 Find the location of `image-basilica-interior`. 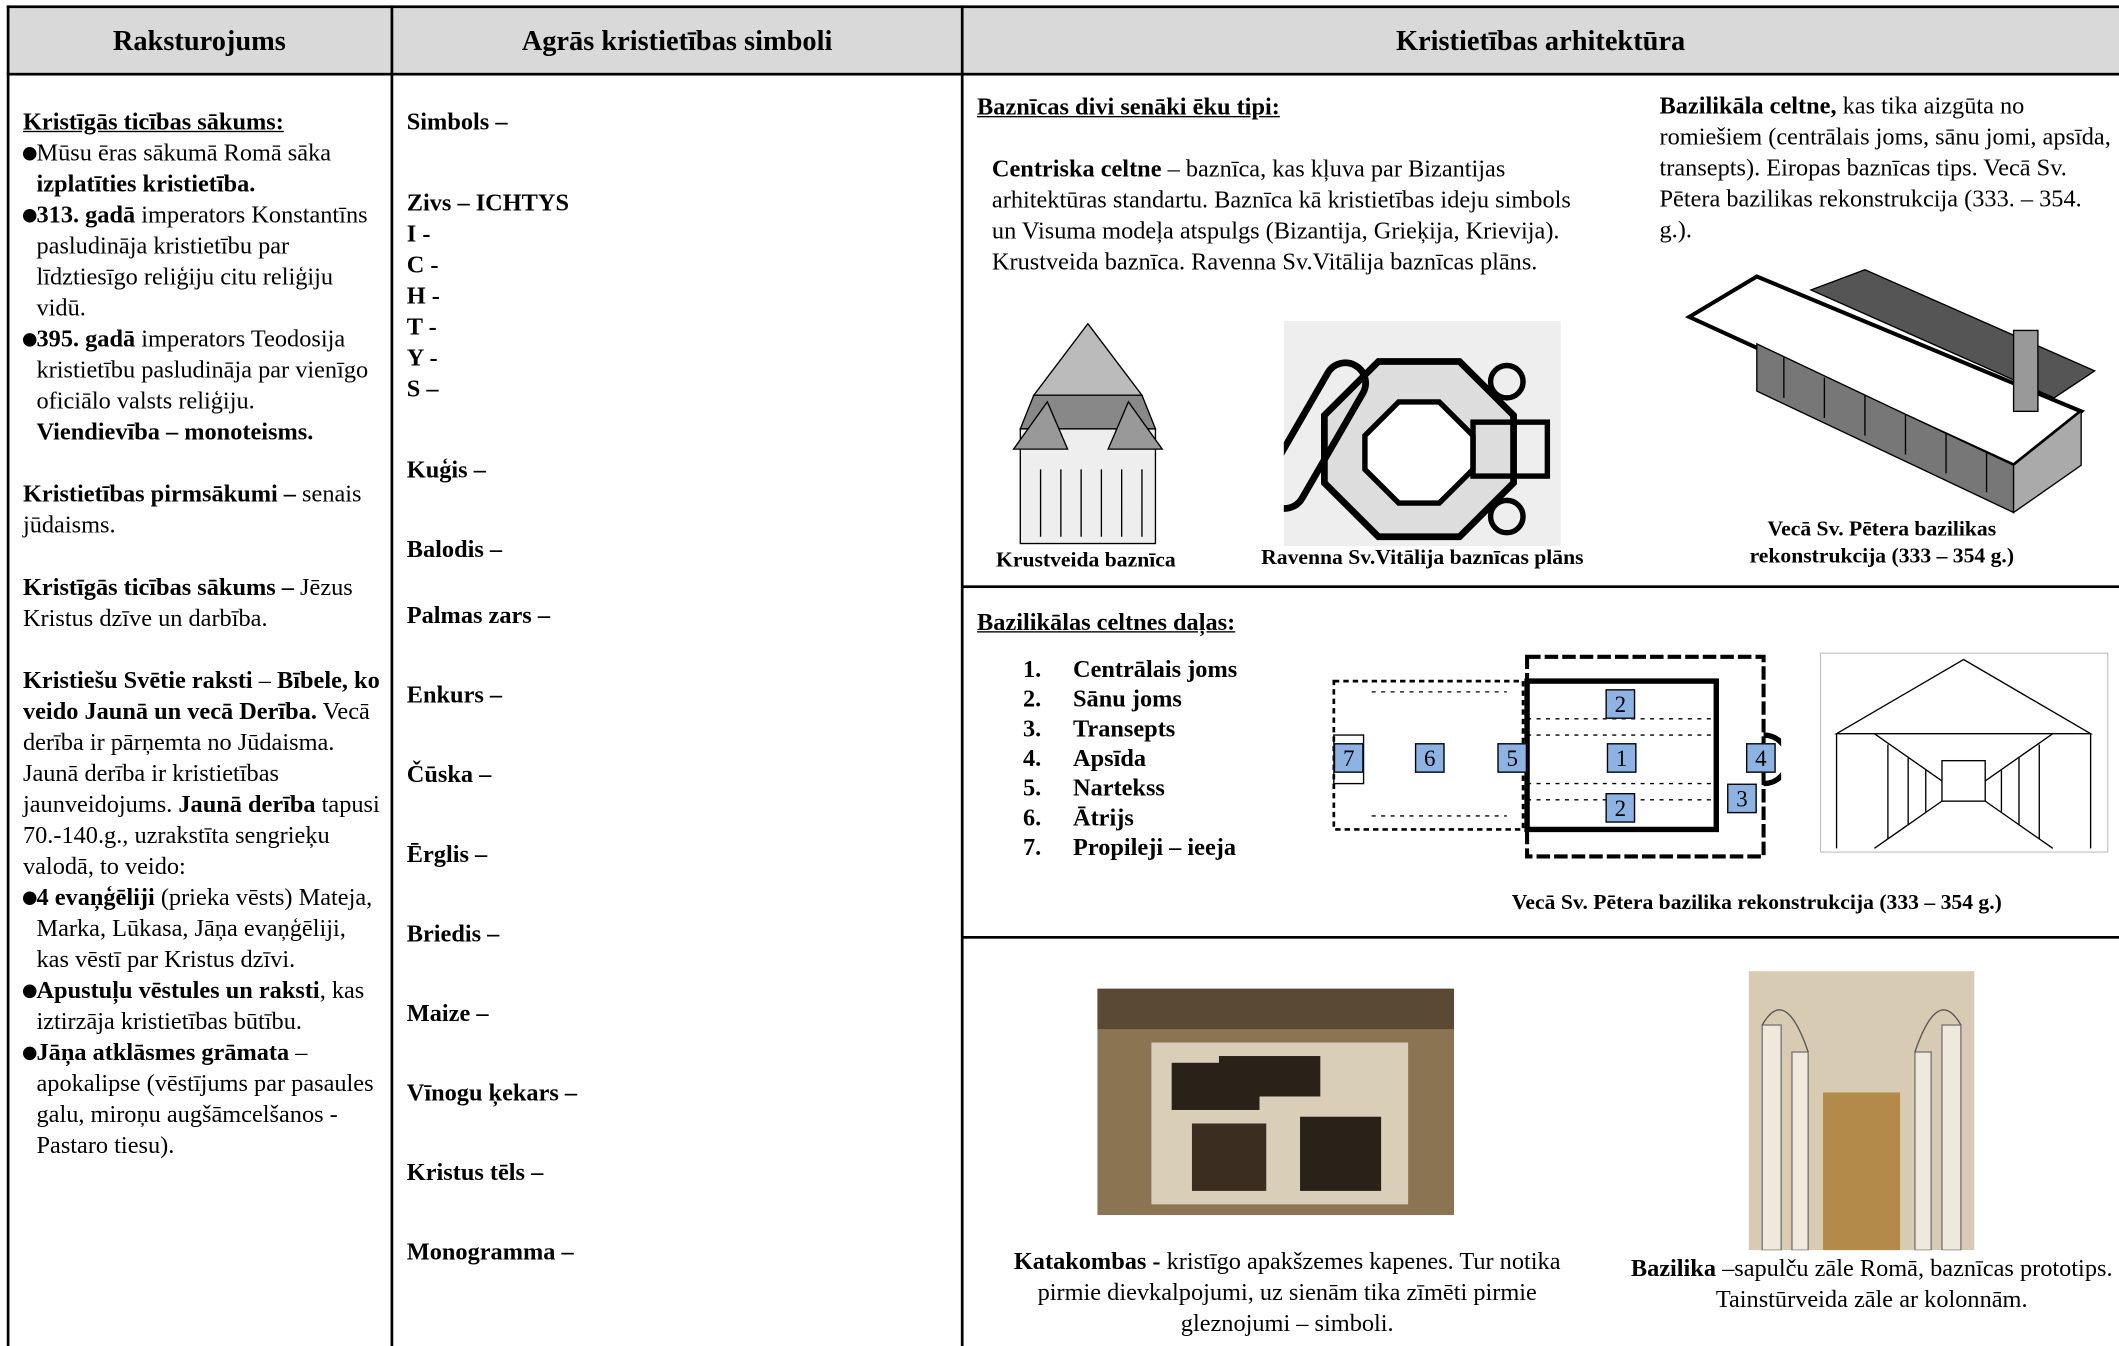

image-basilica-interior is located at coordinates (1964, 752).